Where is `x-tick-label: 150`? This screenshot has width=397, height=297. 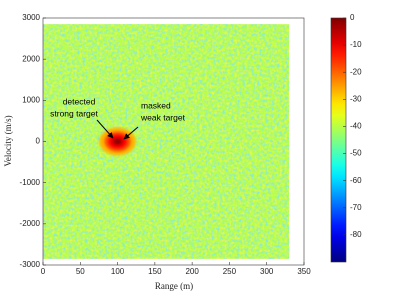 x-tick-label: 150 is located at coordinates (155, 271).